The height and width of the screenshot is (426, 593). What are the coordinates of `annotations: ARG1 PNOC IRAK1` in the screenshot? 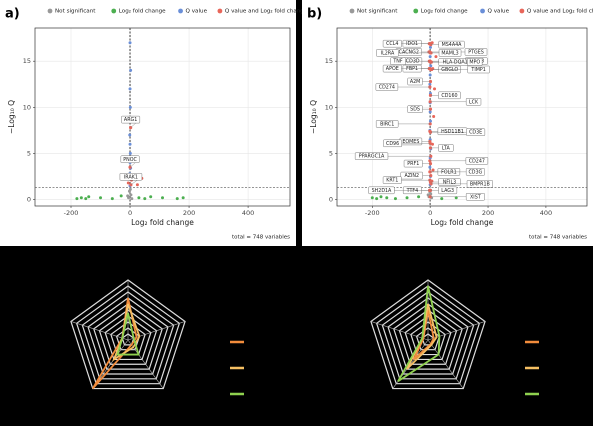 It's located at (131, 151).